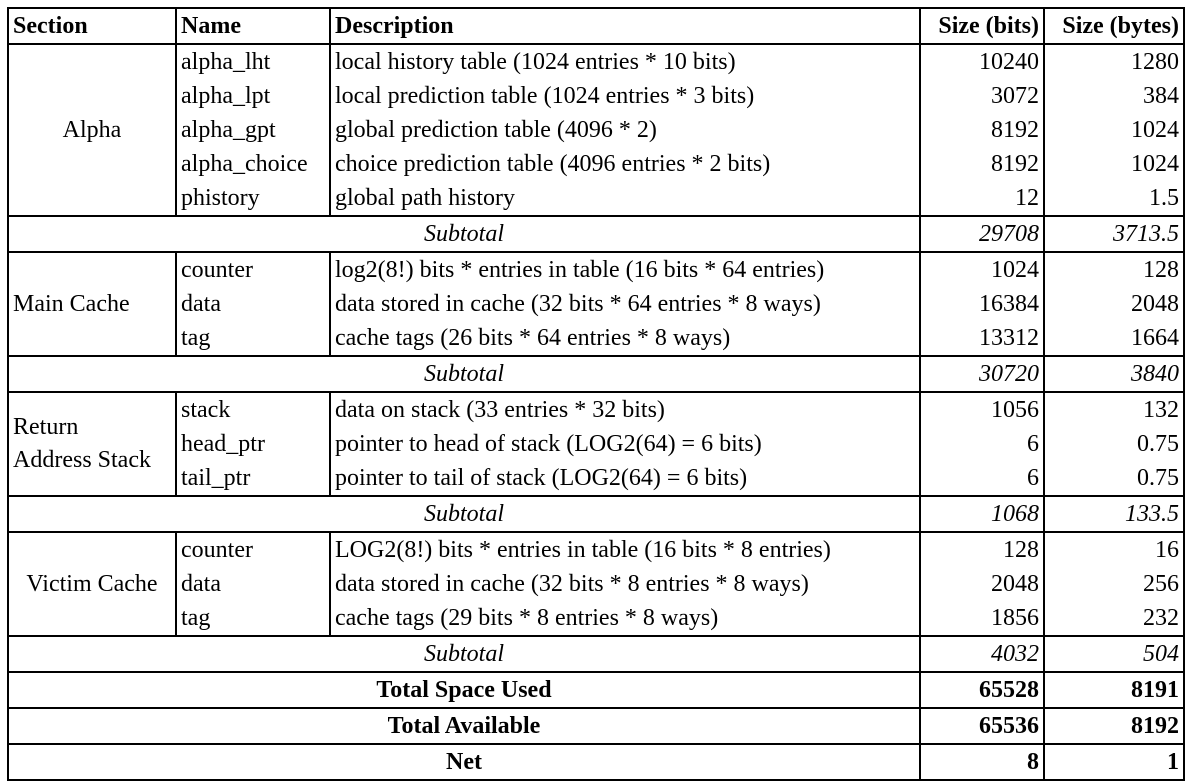  I want to click on row-size-bits: 12, so click(982, 199).